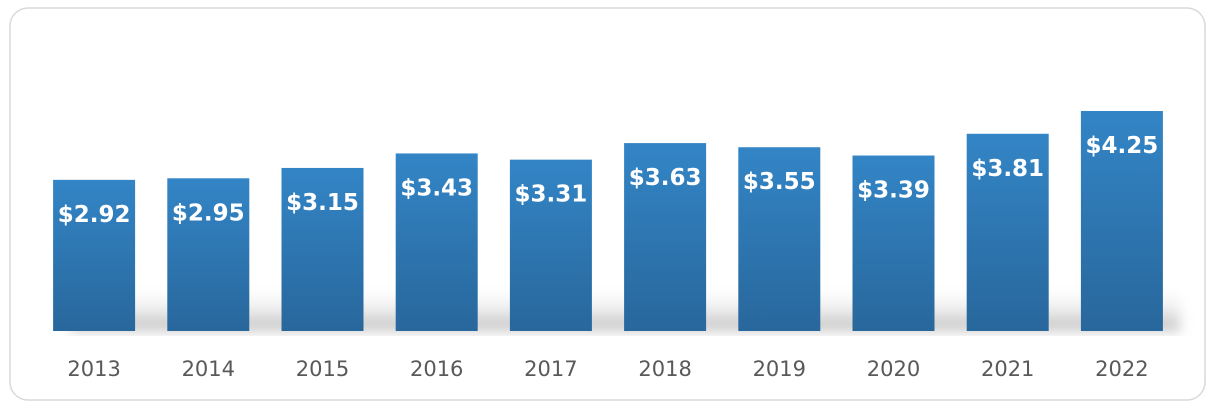  What do you see at coordinates (665, 178) in the screenshot?
I see `value-label: $3.63` at bounding box center [665, 178].